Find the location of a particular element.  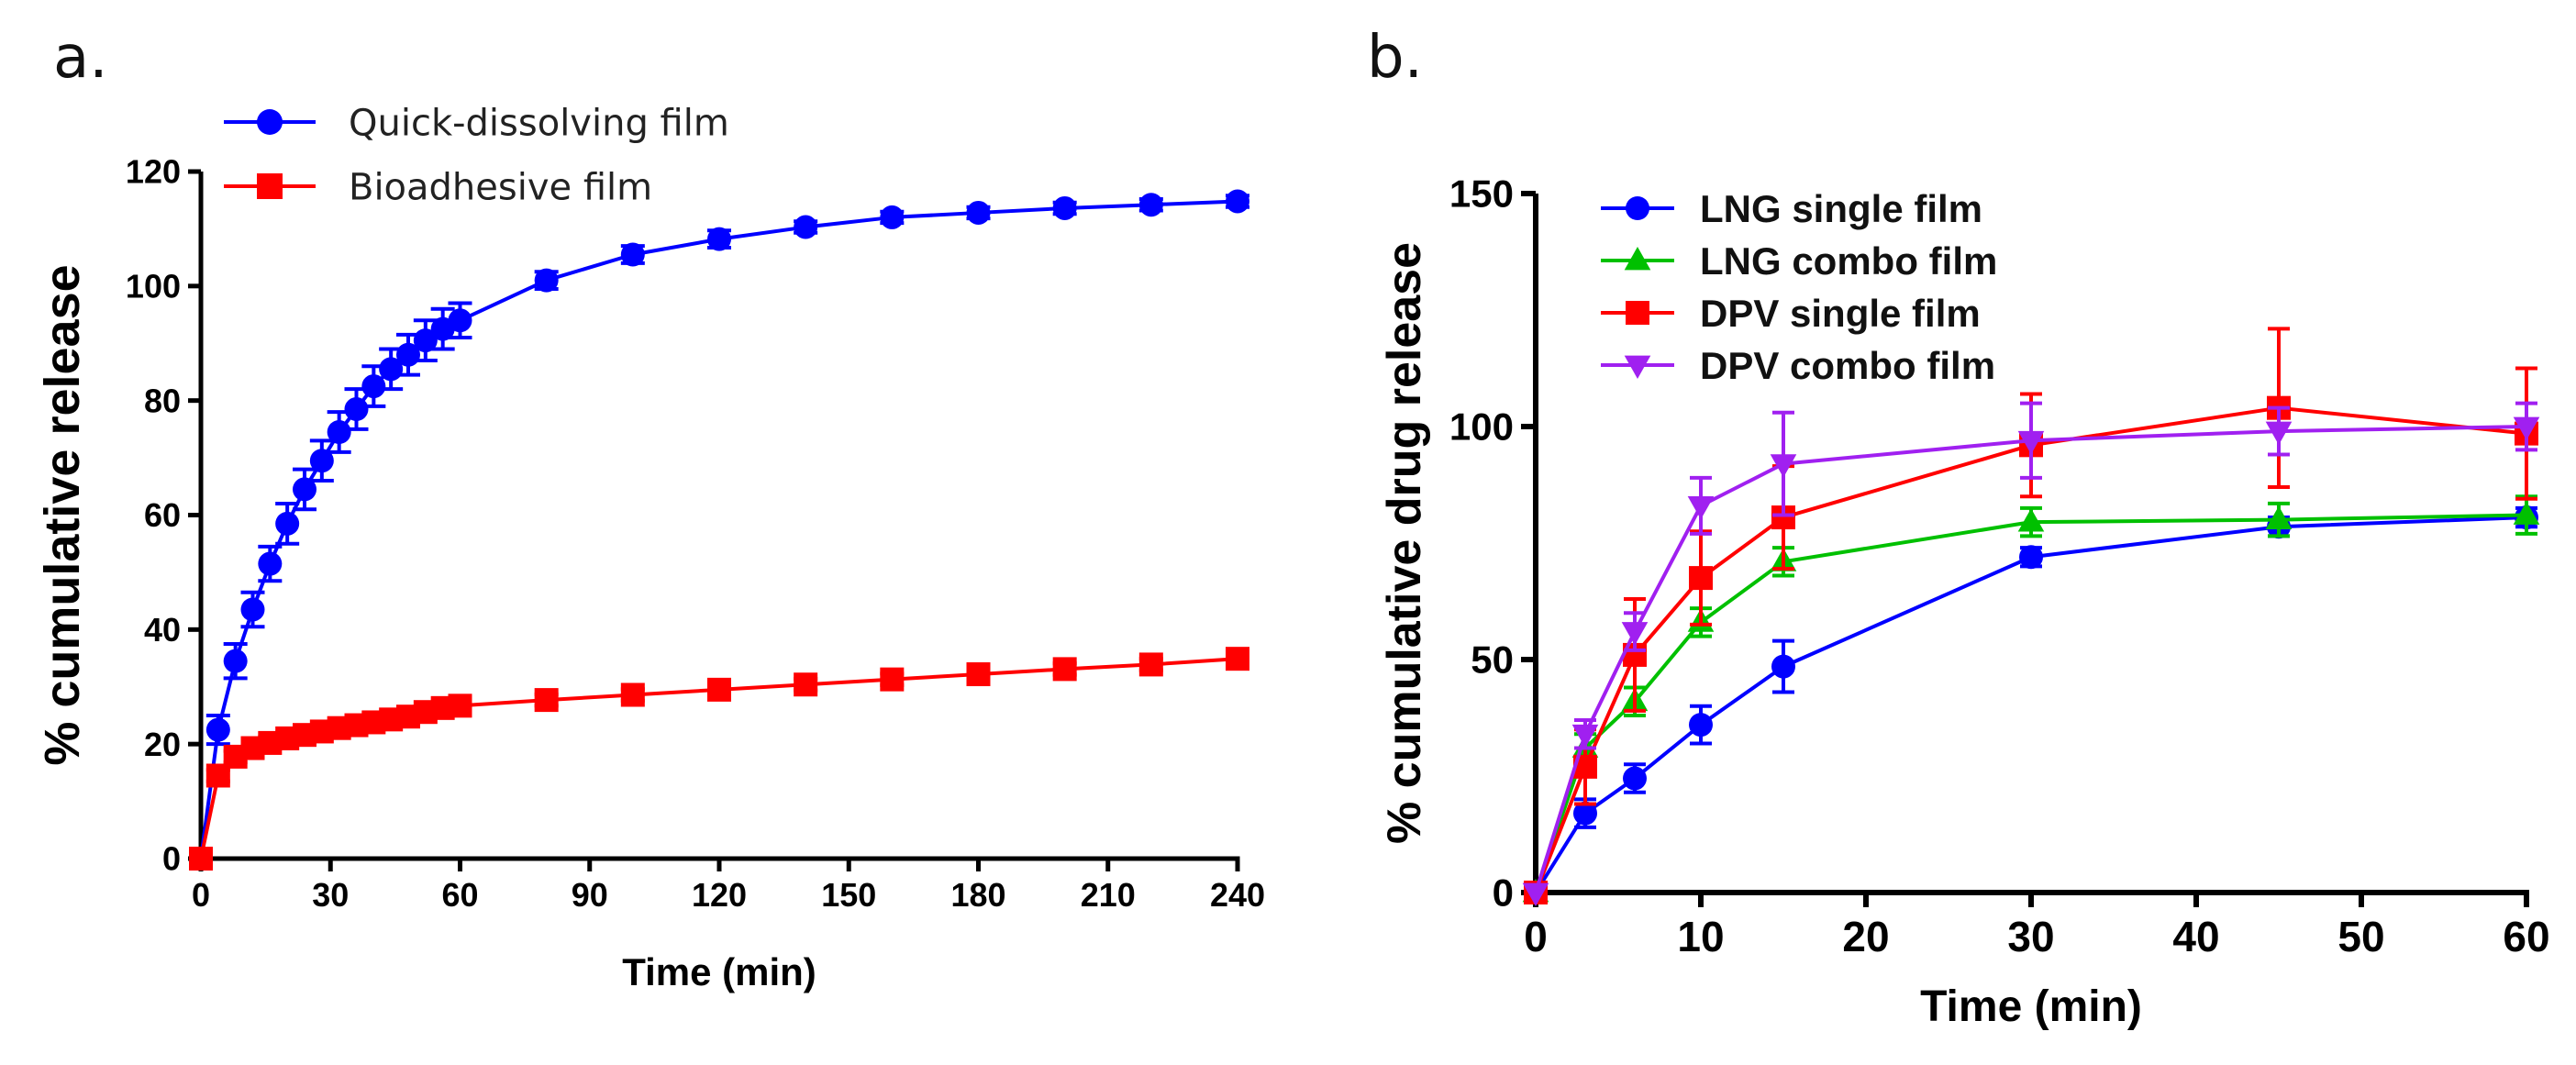

legend-label: Bioadhesive film is located at coordinates (500, 187).